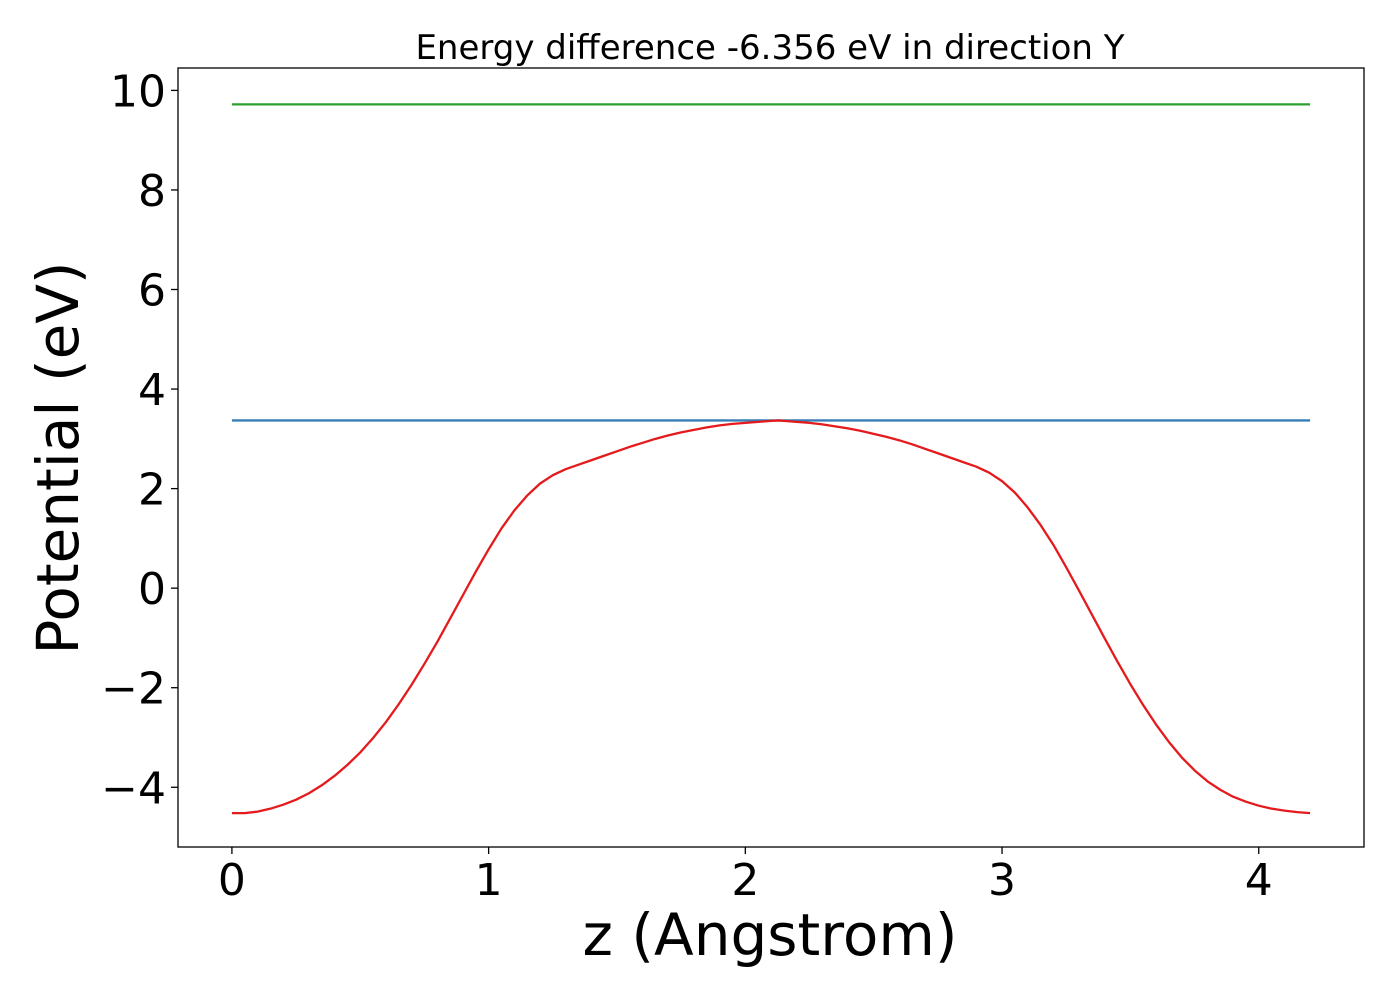 The width and height of the screenshot is (1400, 1000). I want to click on y-tick-label: −4, so click(133, 788).